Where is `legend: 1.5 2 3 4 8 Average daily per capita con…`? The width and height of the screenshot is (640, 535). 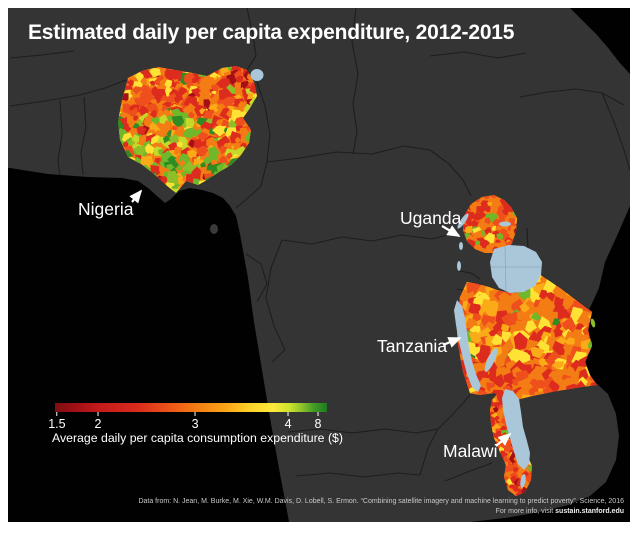 legend: 1.5 2 3 4 8 Average daily per capita con… is located at coordinates (195, 424).